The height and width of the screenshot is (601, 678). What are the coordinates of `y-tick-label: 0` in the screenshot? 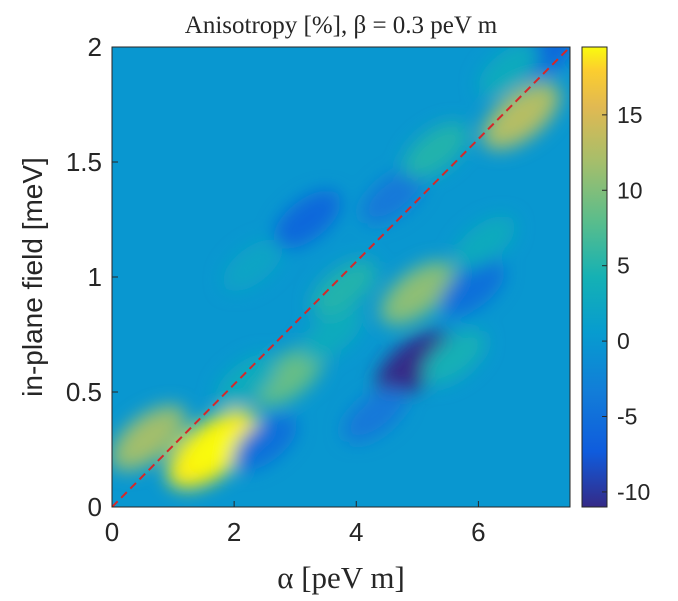 It's located at (95, 507).